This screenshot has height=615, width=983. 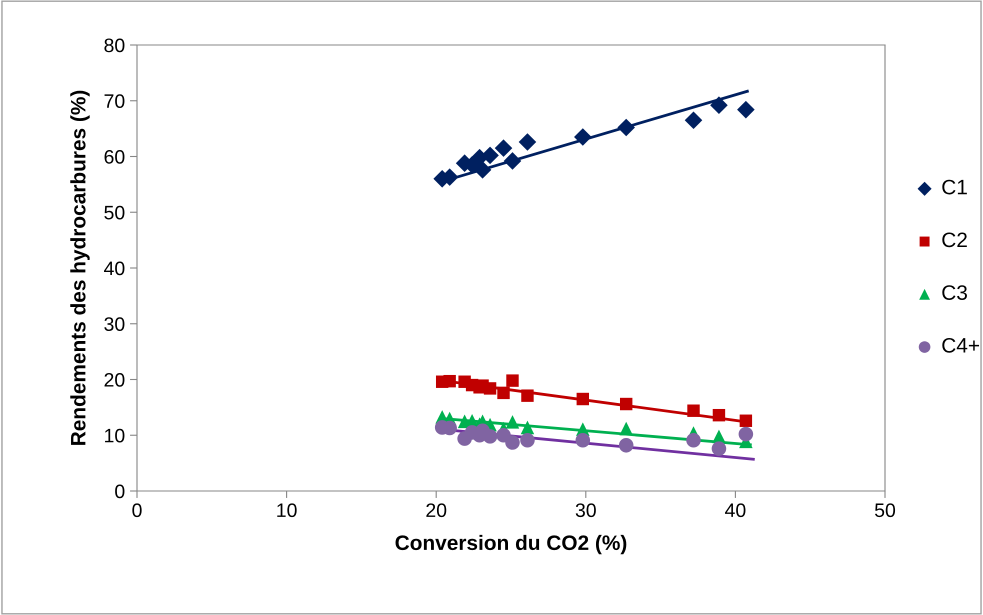 What do you see at coordinates (114, 379) in the screenshot?
I see `y-tick-label: 20` at bounding box center [114, 379].